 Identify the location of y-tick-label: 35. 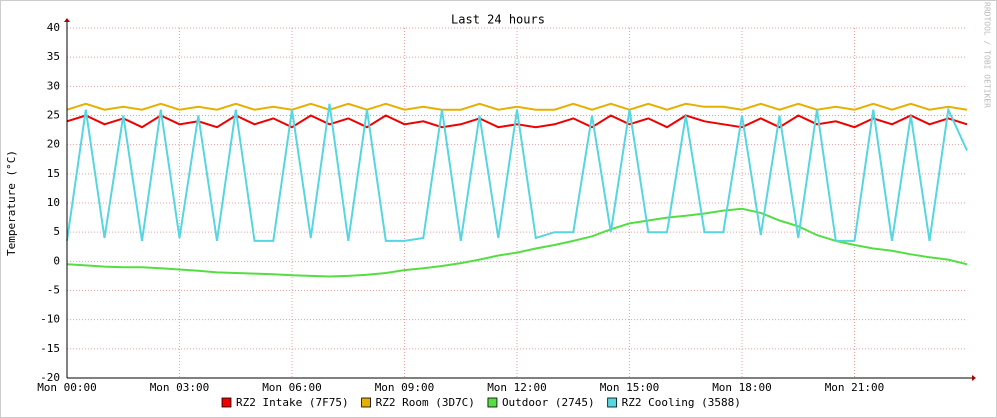
(53, 56).